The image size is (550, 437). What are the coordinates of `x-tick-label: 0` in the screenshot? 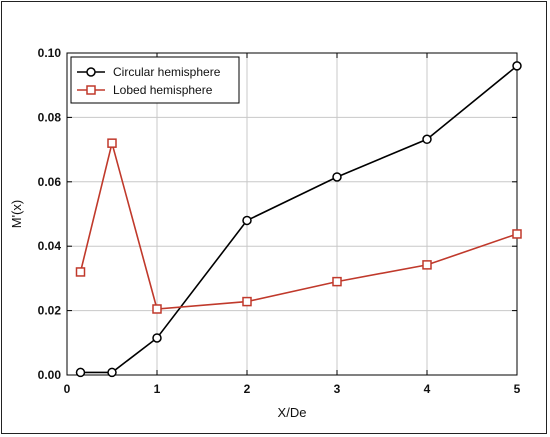 It's located at (67, 389).